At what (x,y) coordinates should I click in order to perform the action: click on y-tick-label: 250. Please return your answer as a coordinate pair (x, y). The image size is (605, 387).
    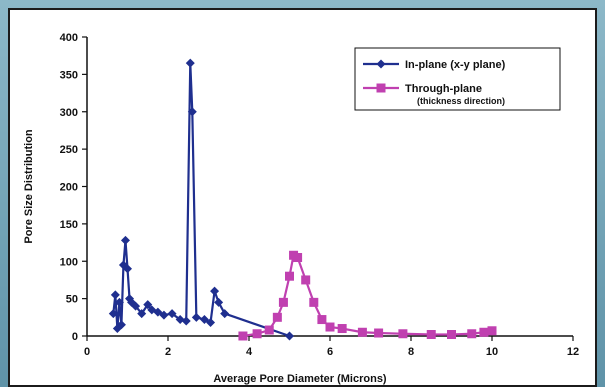
    Looking at the image, I should click on (69, 150).